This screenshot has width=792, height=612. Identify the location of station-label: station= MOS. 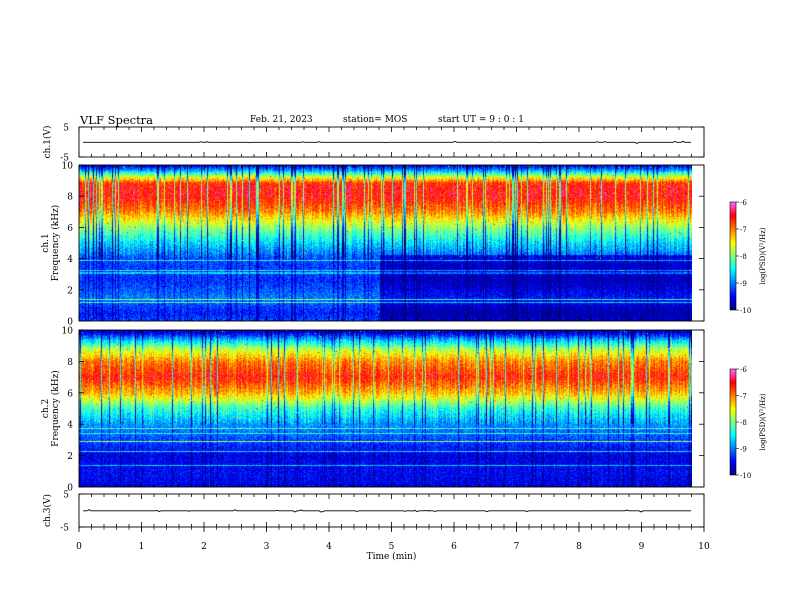
(375, 120).